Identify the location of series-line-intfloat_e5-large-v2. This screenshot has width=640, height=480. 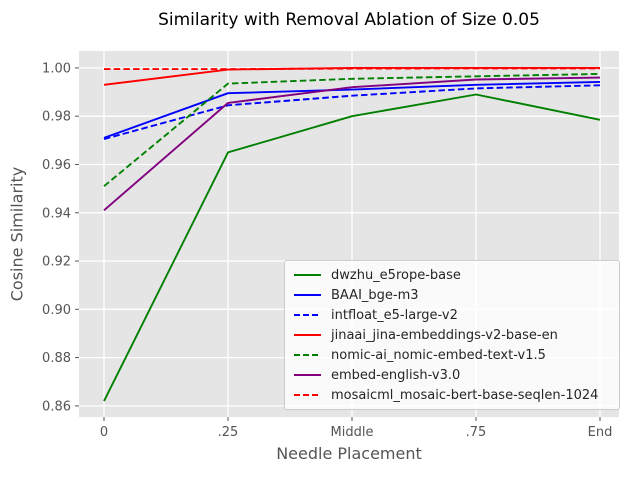
(352, 112).